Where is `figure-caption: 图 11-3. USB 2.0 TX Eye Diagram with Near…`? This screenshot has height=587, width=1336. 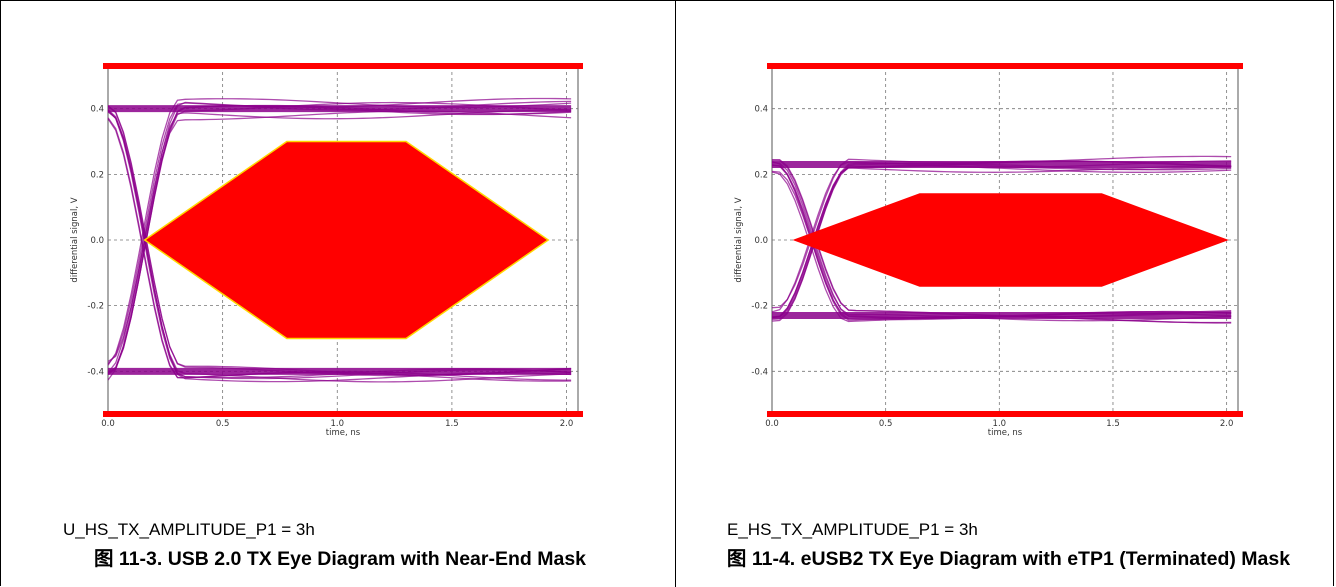 figure-caption: 图 11-3. USB 2.0 TX Eye Diagram with Near… is located at coordinates (340, 559).